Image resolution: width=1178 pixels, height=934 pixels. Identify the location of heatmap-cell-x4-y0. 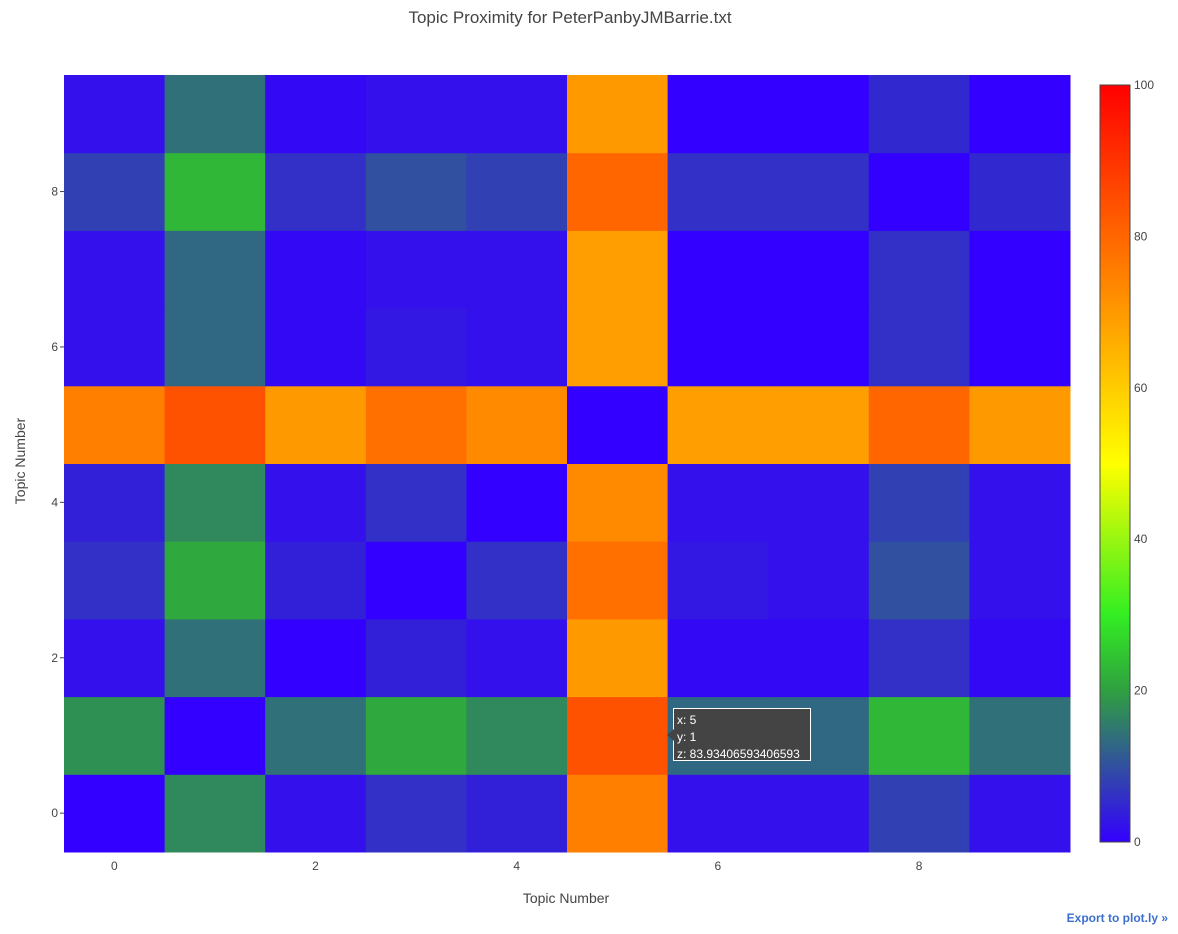
(517, 813).